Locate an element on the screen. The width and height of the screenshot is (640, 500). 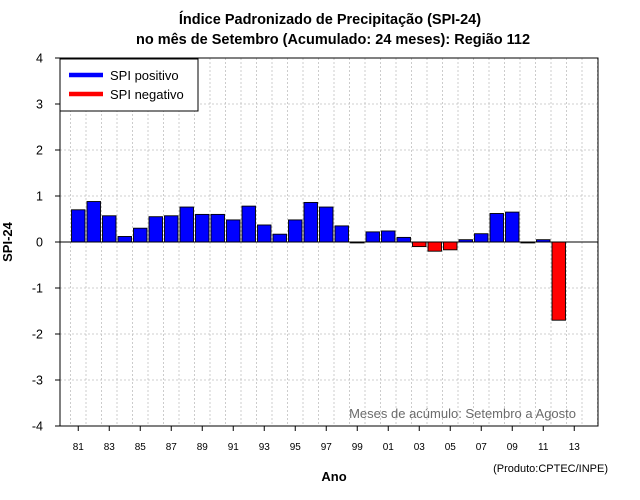
bar-2003 is located at coordinates (419, 244).